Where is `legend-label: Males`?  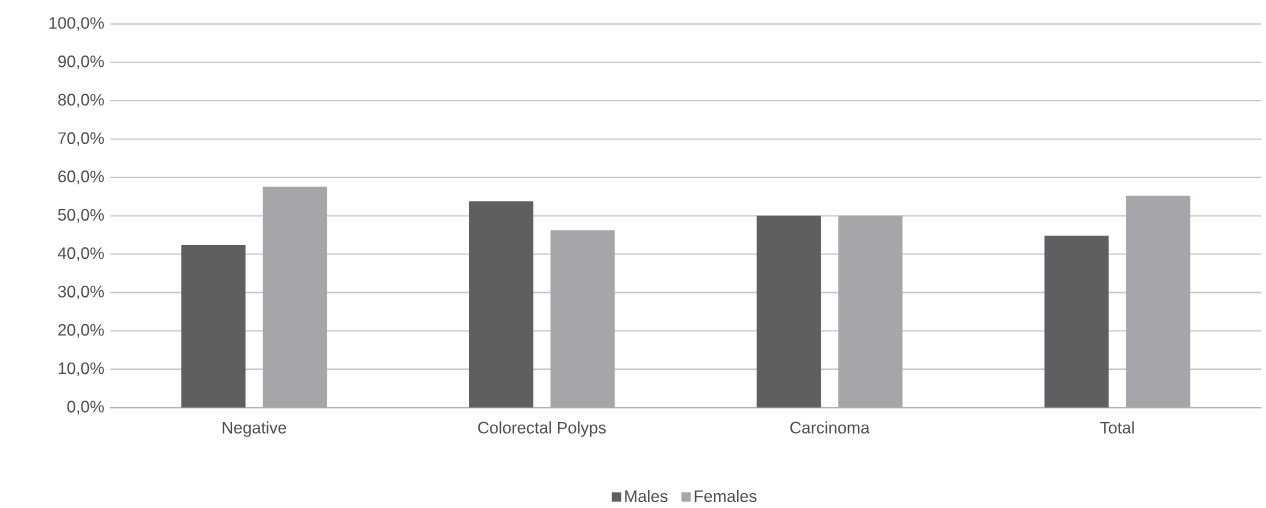 legend-label: Males is located at coordinates (646, 495).